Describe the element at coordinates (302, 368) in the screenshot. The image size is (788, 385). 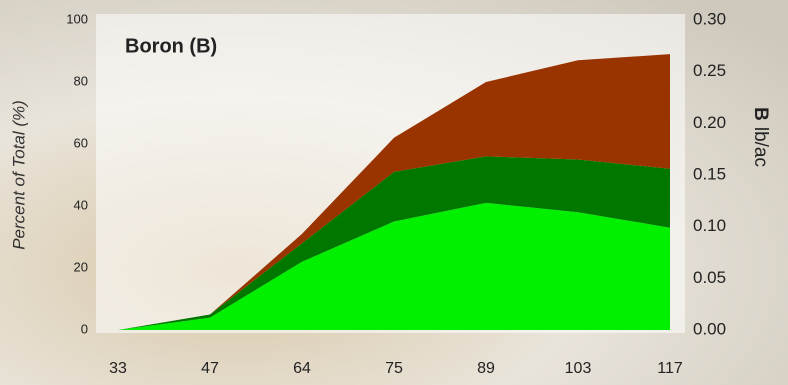
I see `x-tick-label: 64` at that location.